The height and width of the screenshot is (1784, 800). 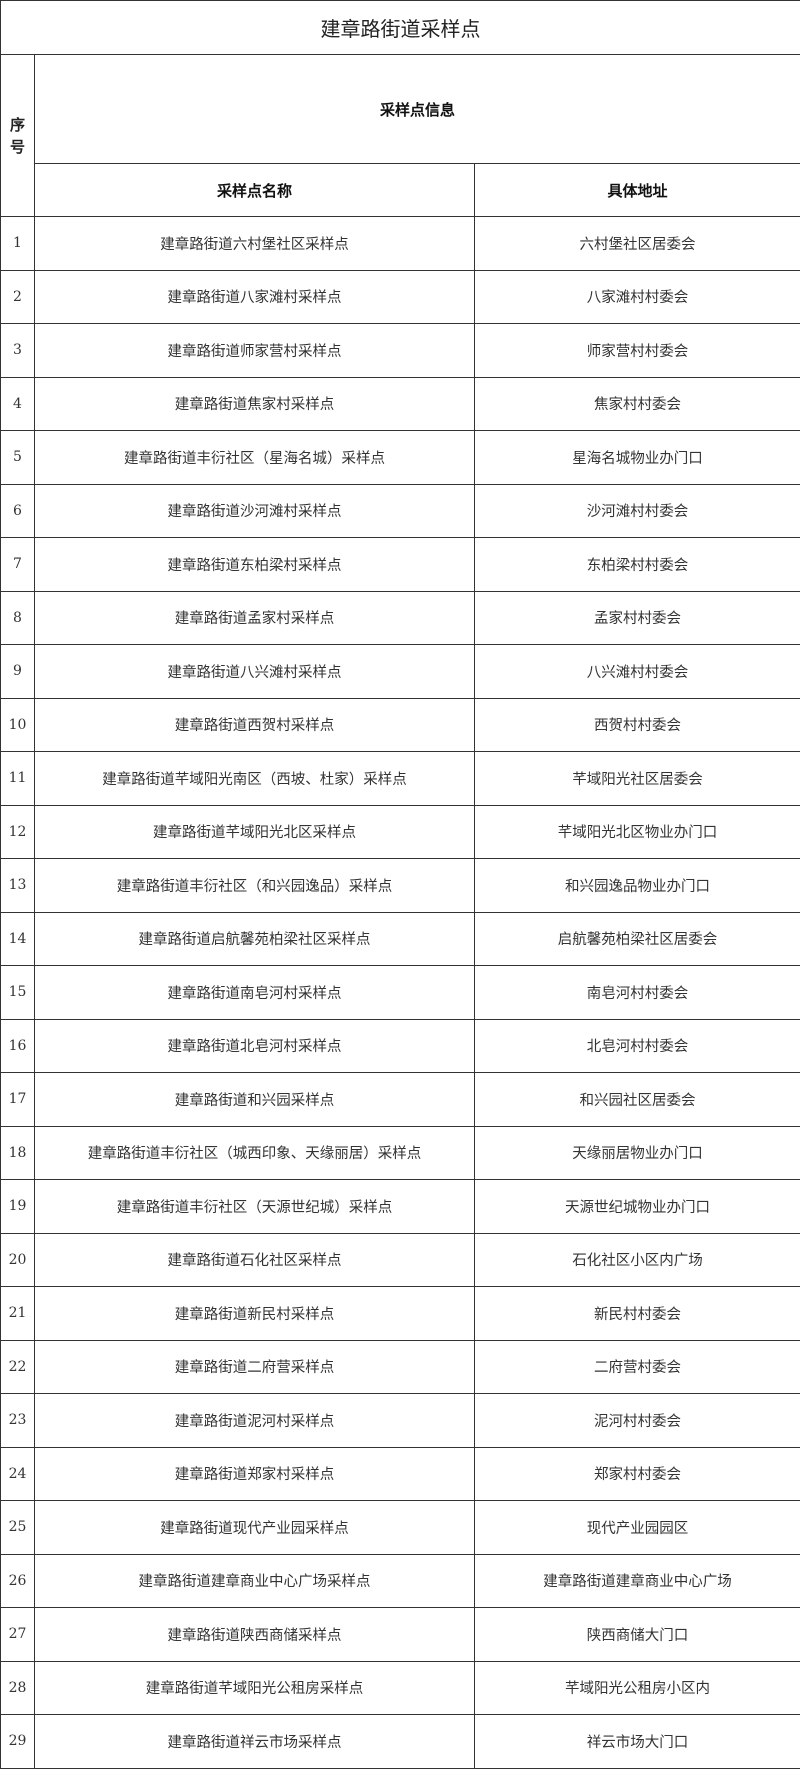 What do you see at coordinates (636, 778) in the screenshot?
I see `sampling-point-address: 芊域阳光社区居委会` at bounding box center [636, 778].